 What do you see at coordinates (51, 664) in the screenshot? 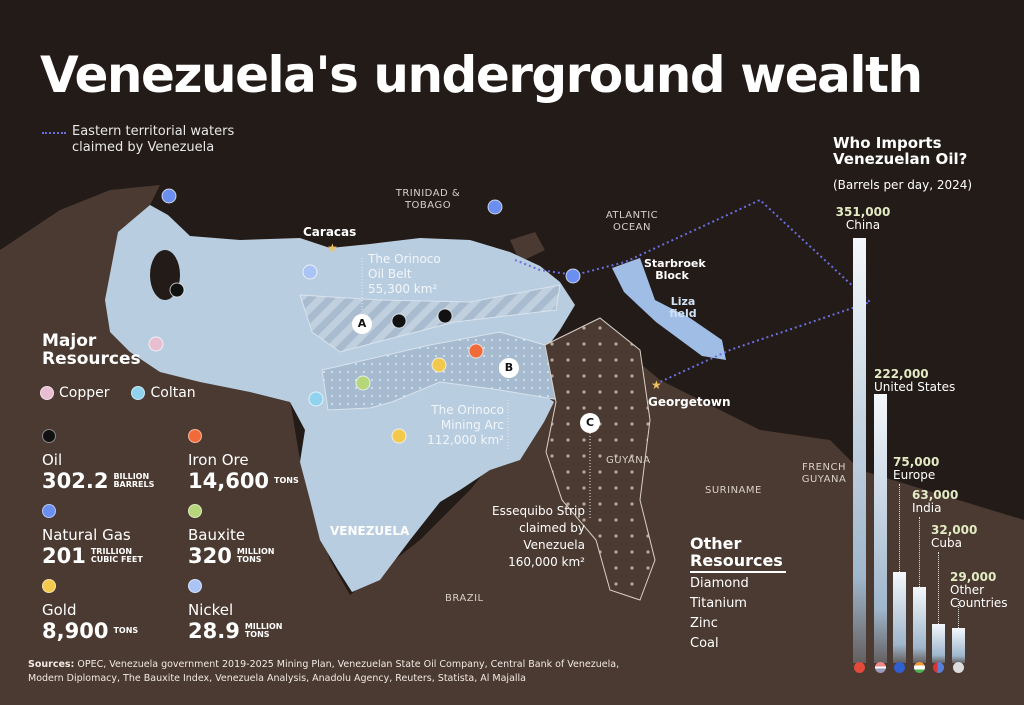
I see `sources-label: Sources:` at bounding box center [51, 664].